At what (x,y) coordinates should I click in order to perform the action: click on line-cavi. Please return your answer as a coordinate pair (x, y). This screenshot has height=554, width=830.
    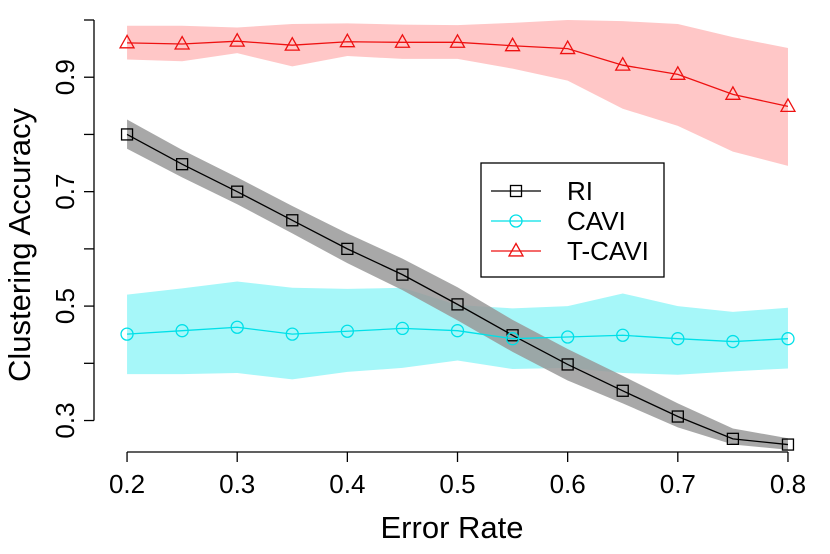
    Looking at the image, I should click on (458, 334).